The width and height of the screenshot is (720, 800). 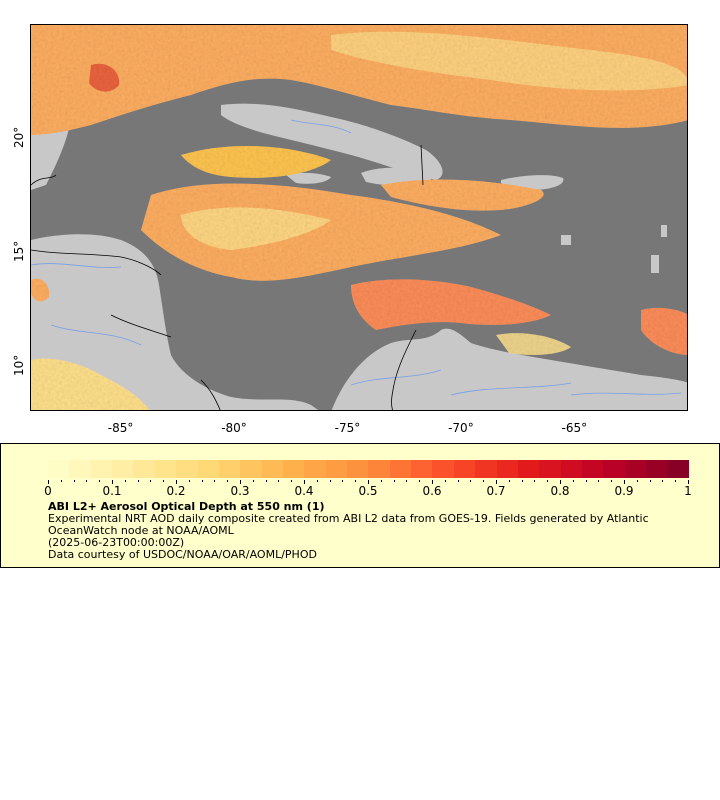 I want to click on colorbar-tick-label: 0.5, so click(x=368, y=491).